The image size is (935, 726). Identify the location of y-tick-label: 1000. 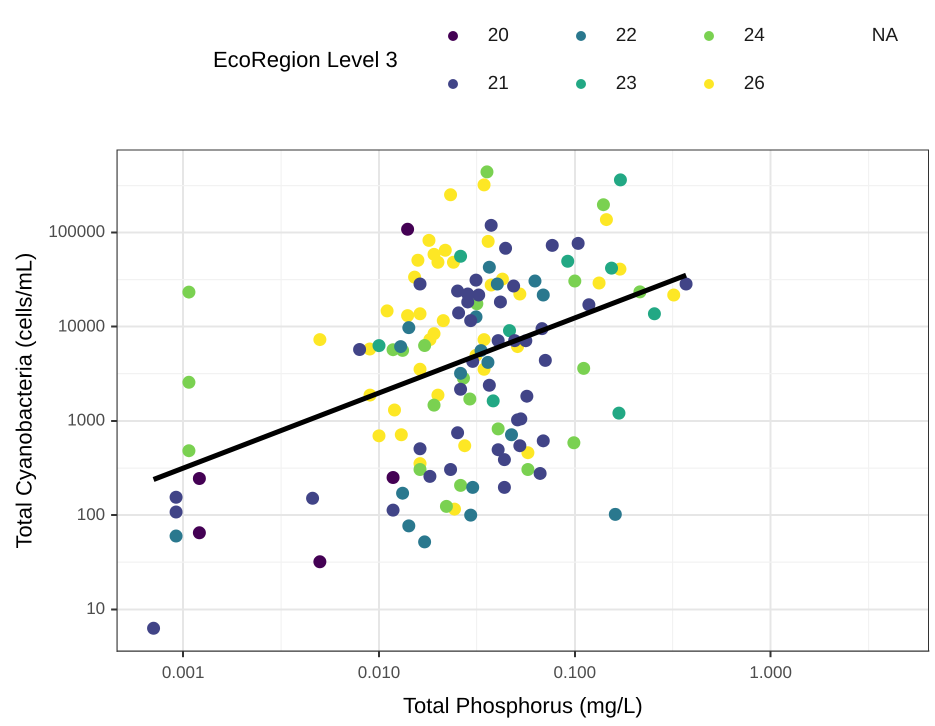
(86, 420).